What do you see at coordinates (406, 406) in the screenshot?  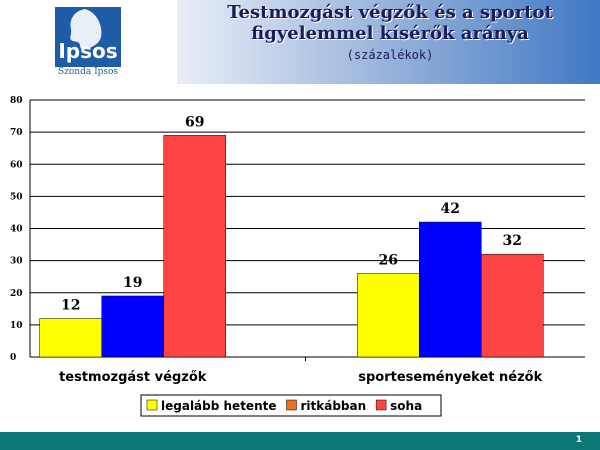 I see `legend-label: soha` at bounding box center [406, 406].